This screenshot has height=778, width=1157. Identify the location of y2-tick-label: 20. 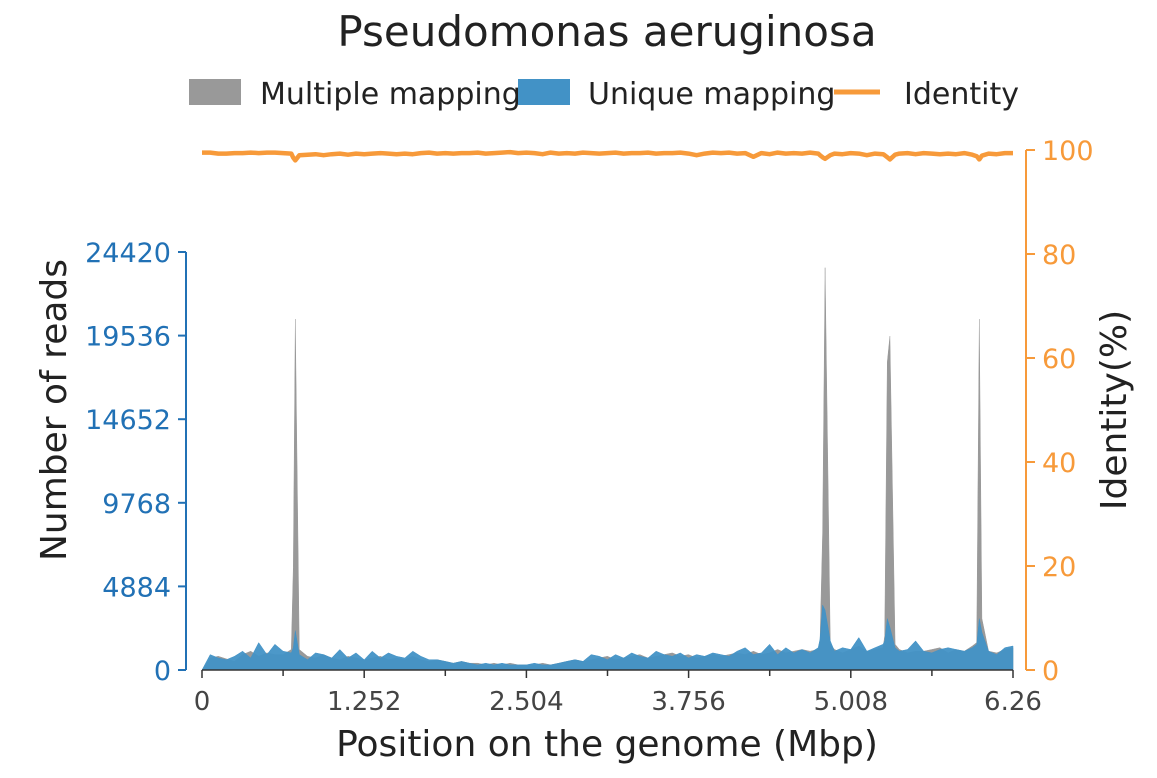
(1059, 567).